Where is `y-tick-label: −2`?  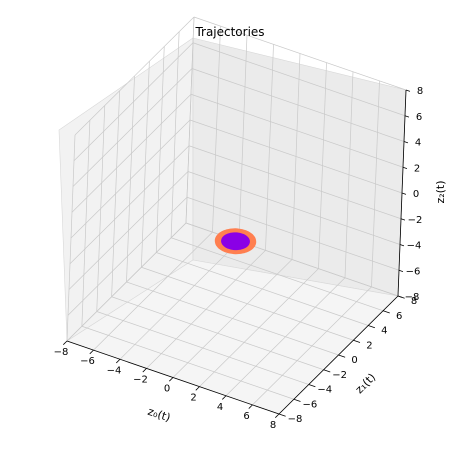
y-tick-label: −2 is located at coordinates (339, 375).